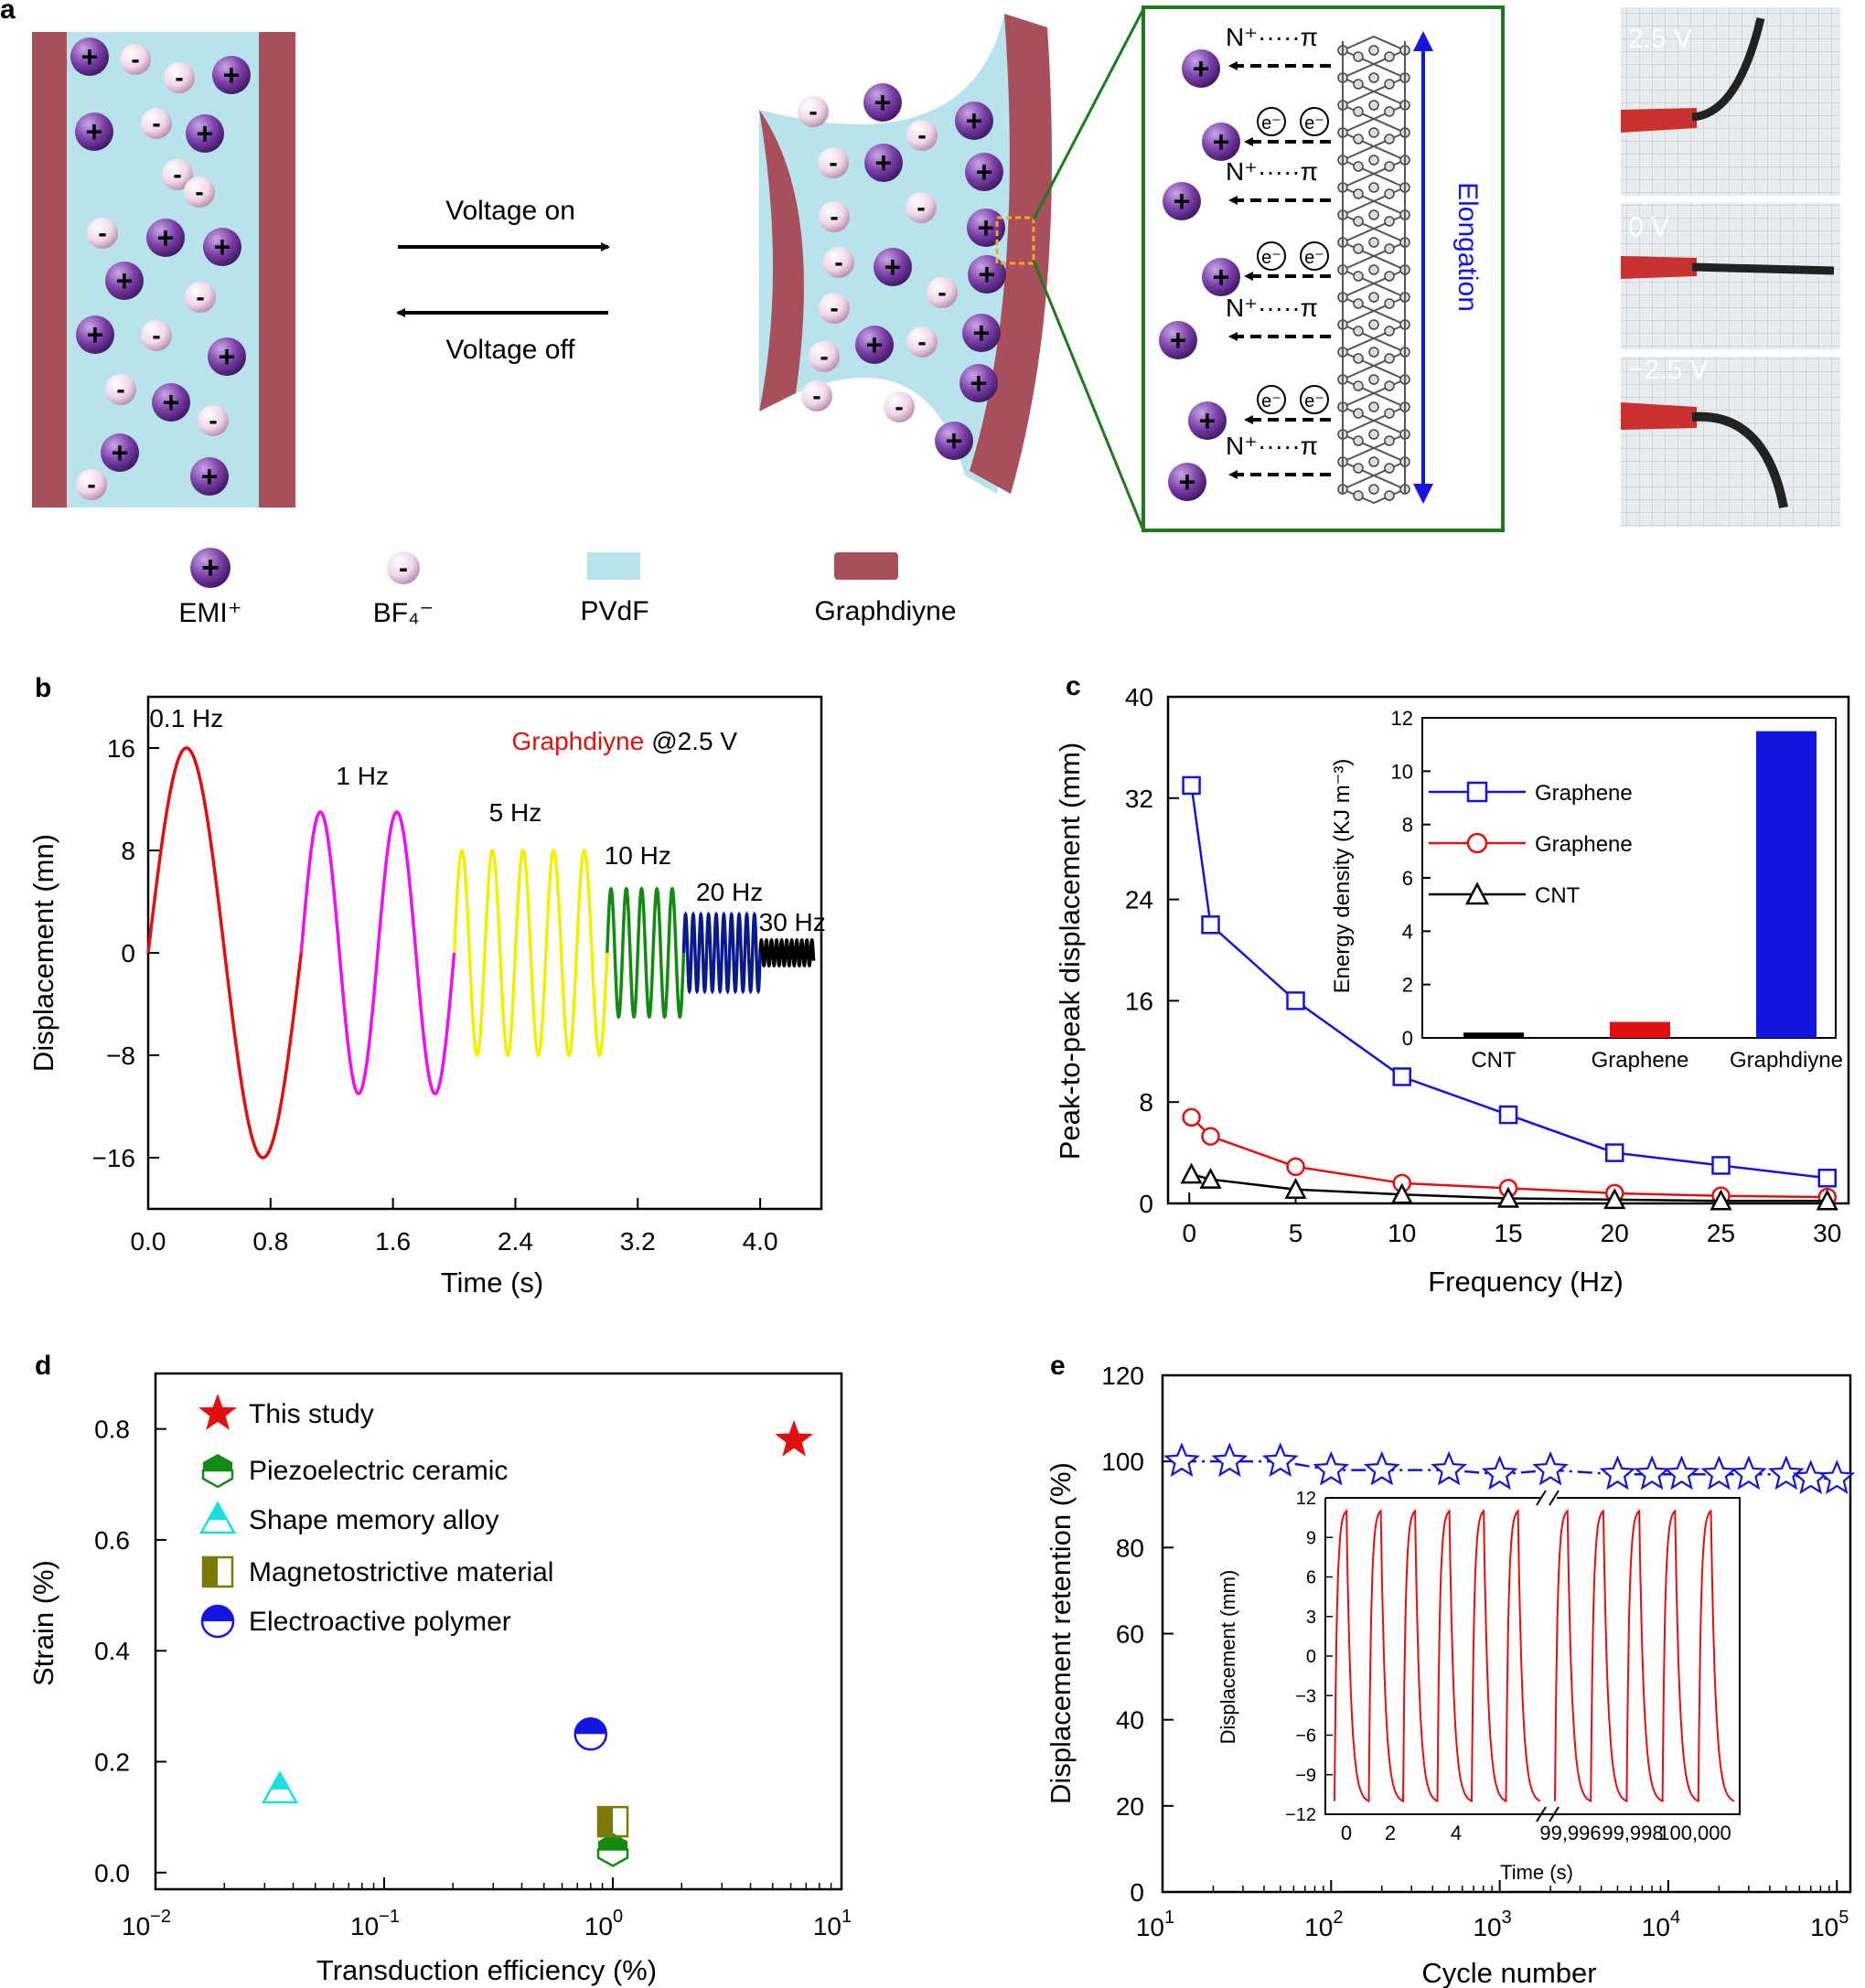  Describe the element at coordinates (1390, 1833) in the screenshot. I see `inset-x-tick-label: 2` at that location.